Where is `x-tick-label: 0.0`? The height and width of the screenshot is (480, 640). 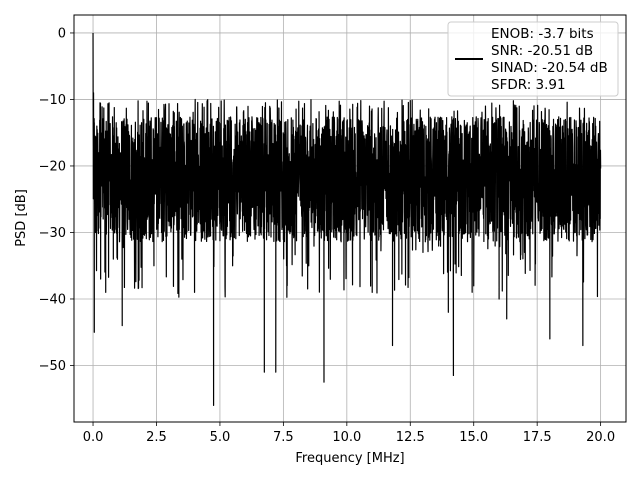
x-tick-label: 0.0 is located at coordinates (93, 437).